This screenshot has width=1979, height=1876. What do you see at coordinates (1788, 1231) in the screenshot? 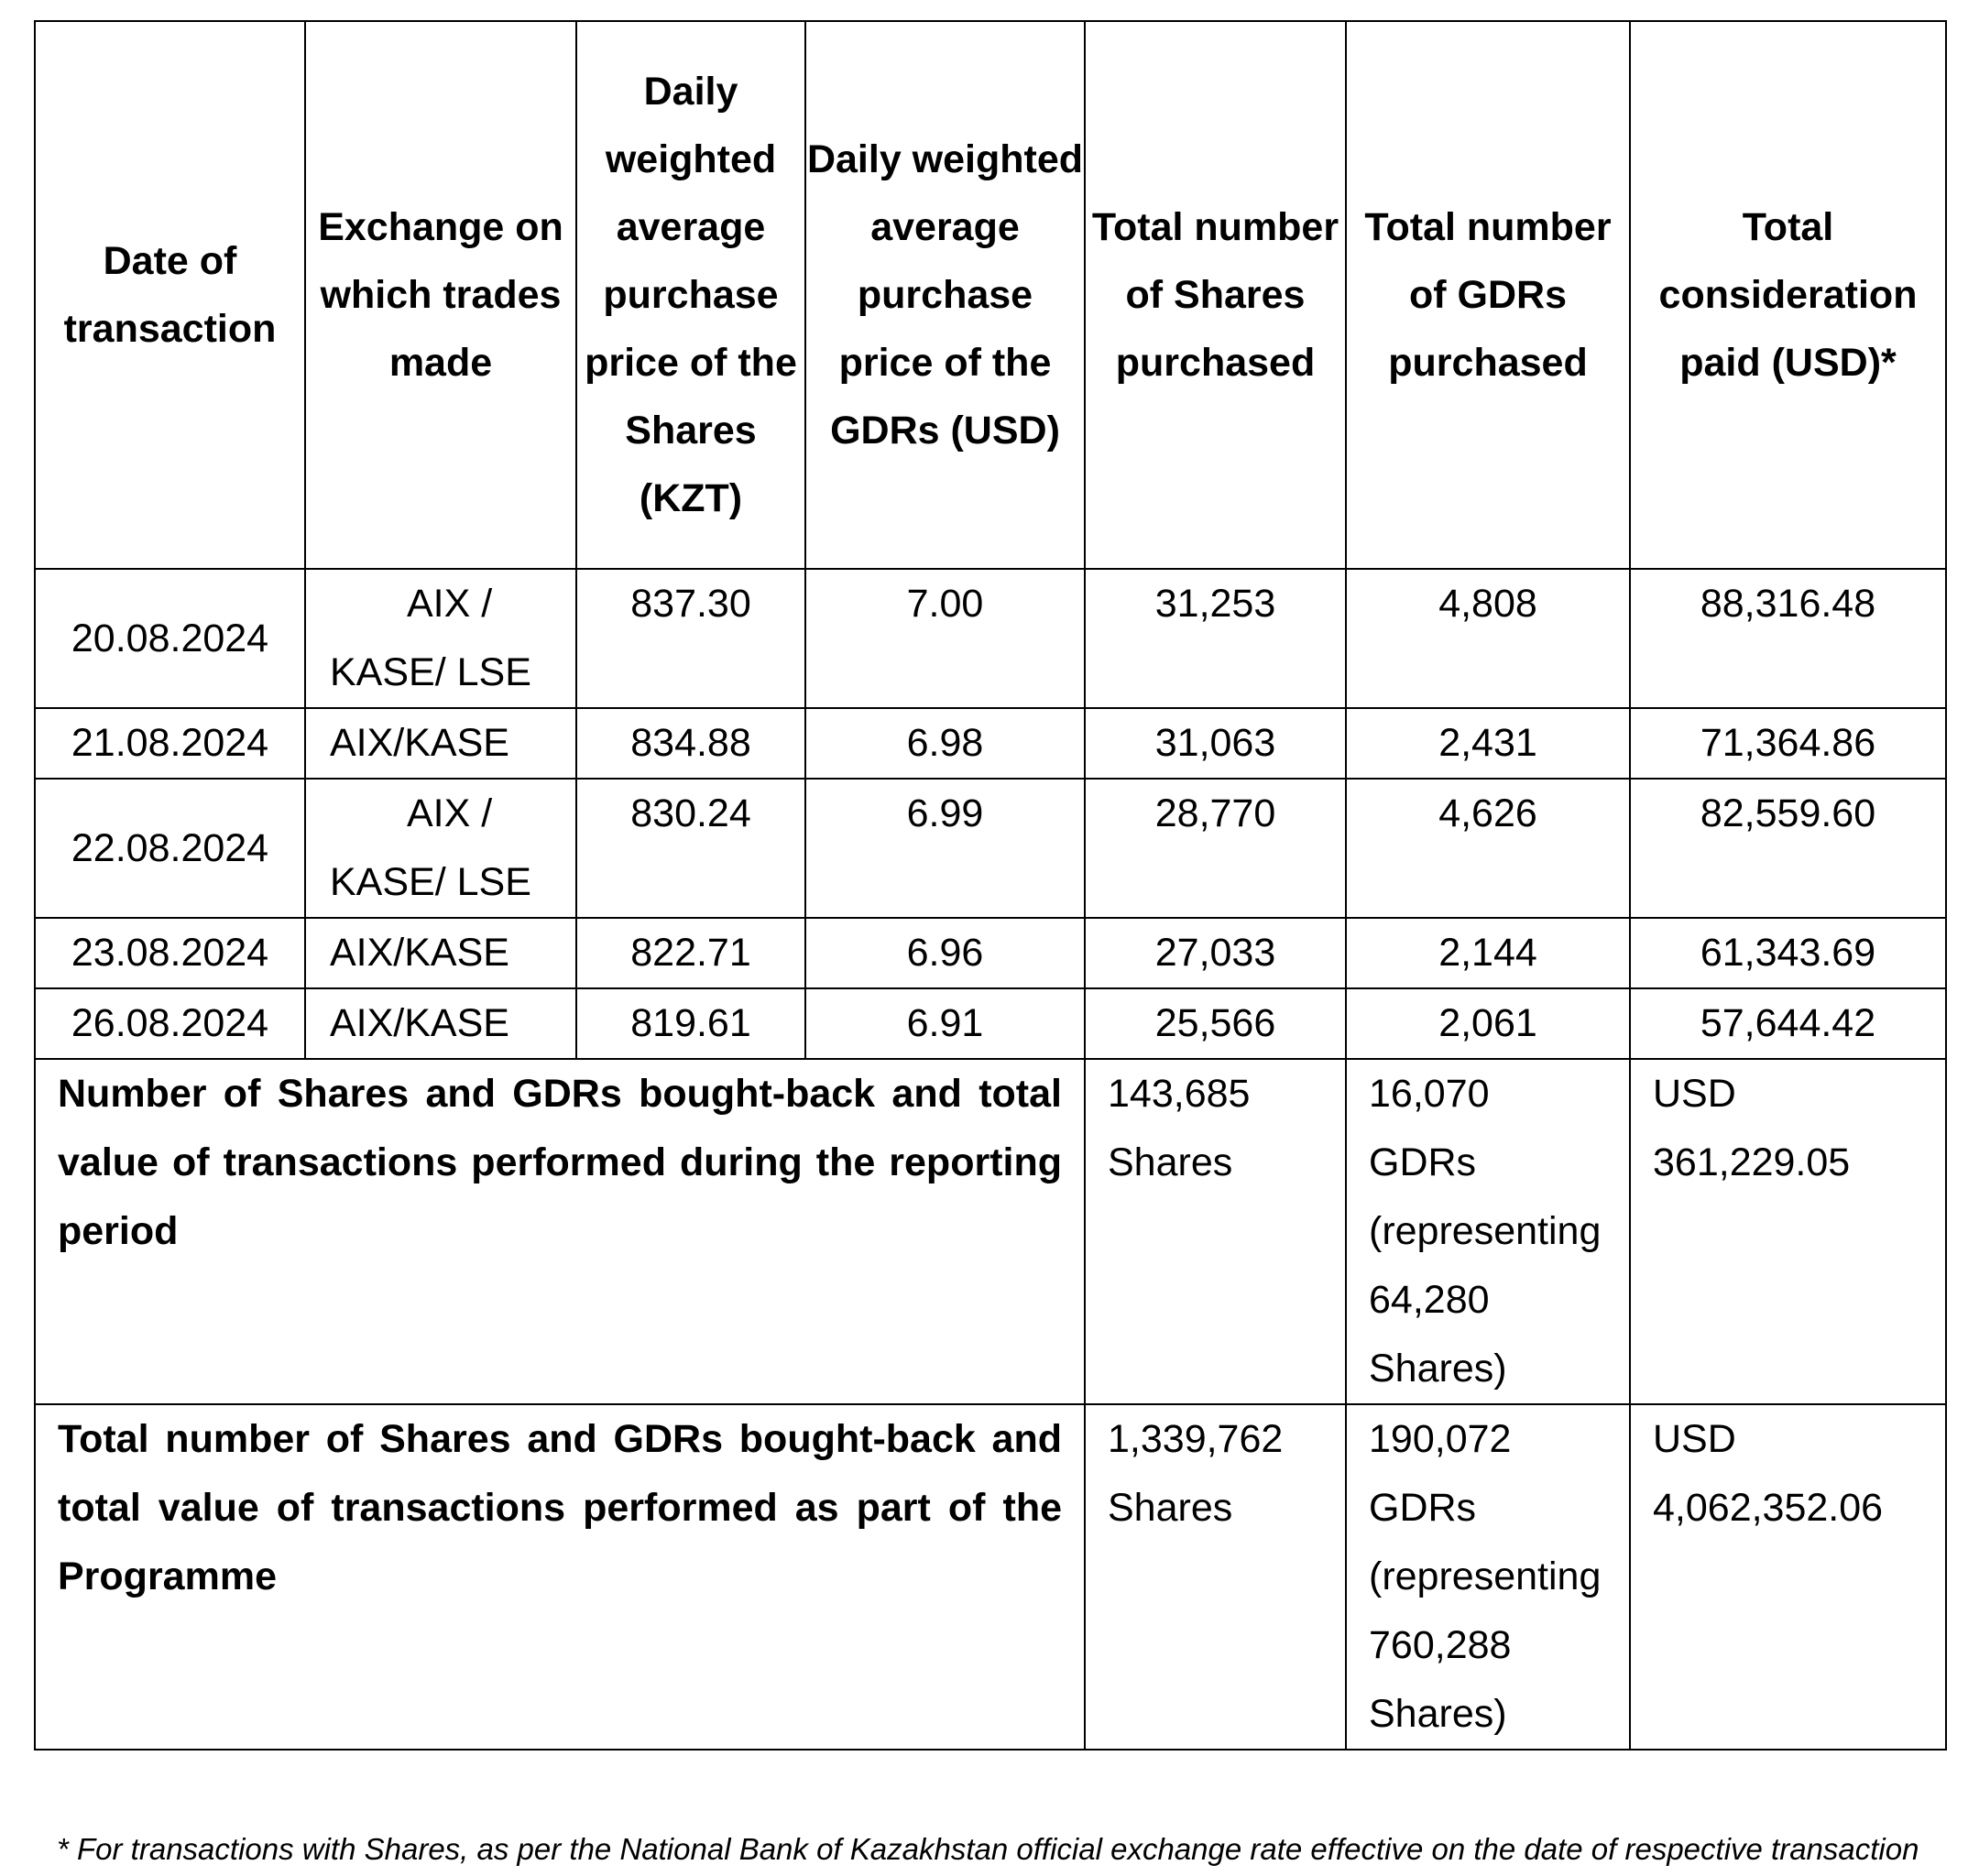
I see `summary-total: USD 361,229.05` at bounding box center [1788, 1231].